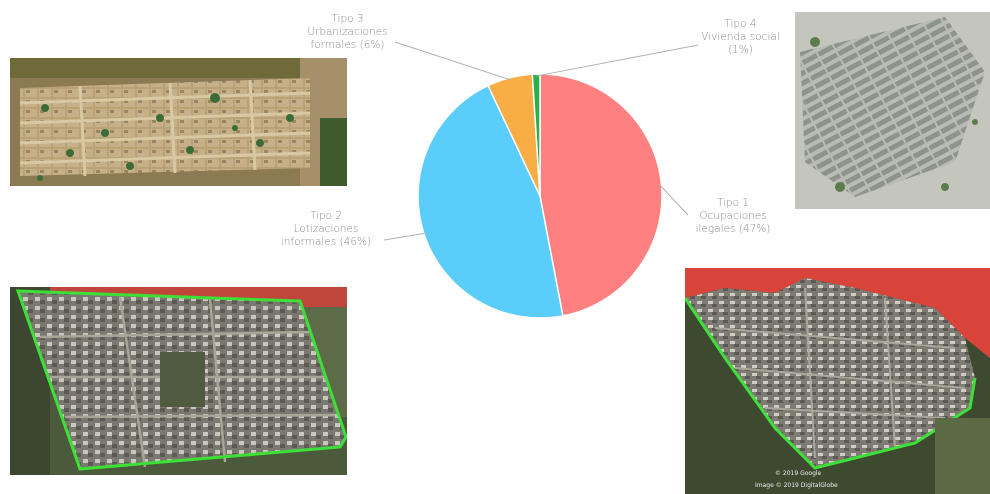 Image resolution: width=990 pixels, height=494 pixels. I want to click on label-tipo-3-line-1: Tipo 3, so click(347, 19).